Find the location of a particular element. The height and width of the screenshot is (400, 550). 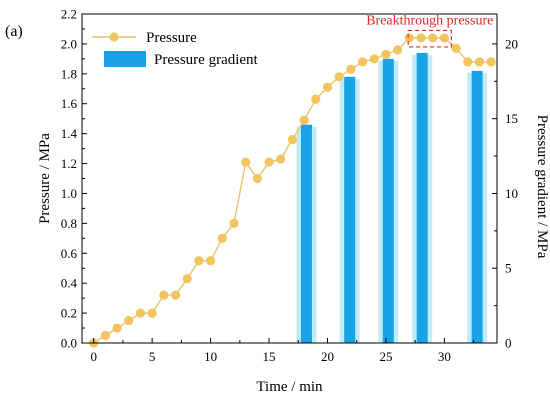

y-left-tick-label: 2.2 is located at coordinates (69, 14).